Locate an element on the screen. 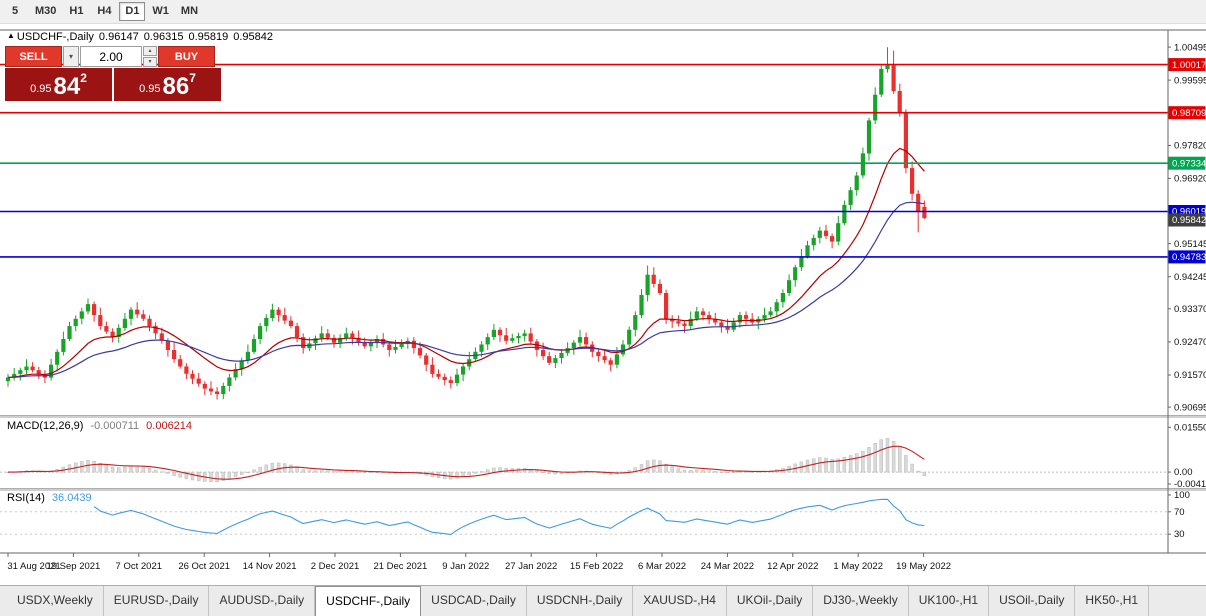 The image size is (1206, 616). timeframe-button-d1: D1 is located at coordinates (132, 11).